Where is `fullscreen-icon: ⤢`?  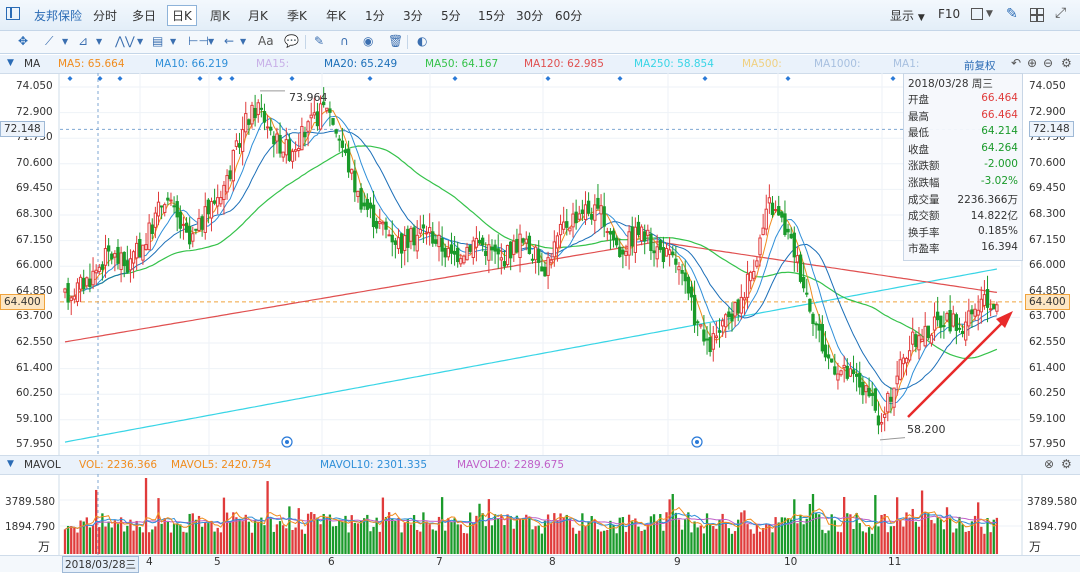 fullscreen-icon: ⤢ is located at coordinates (1061, 13).